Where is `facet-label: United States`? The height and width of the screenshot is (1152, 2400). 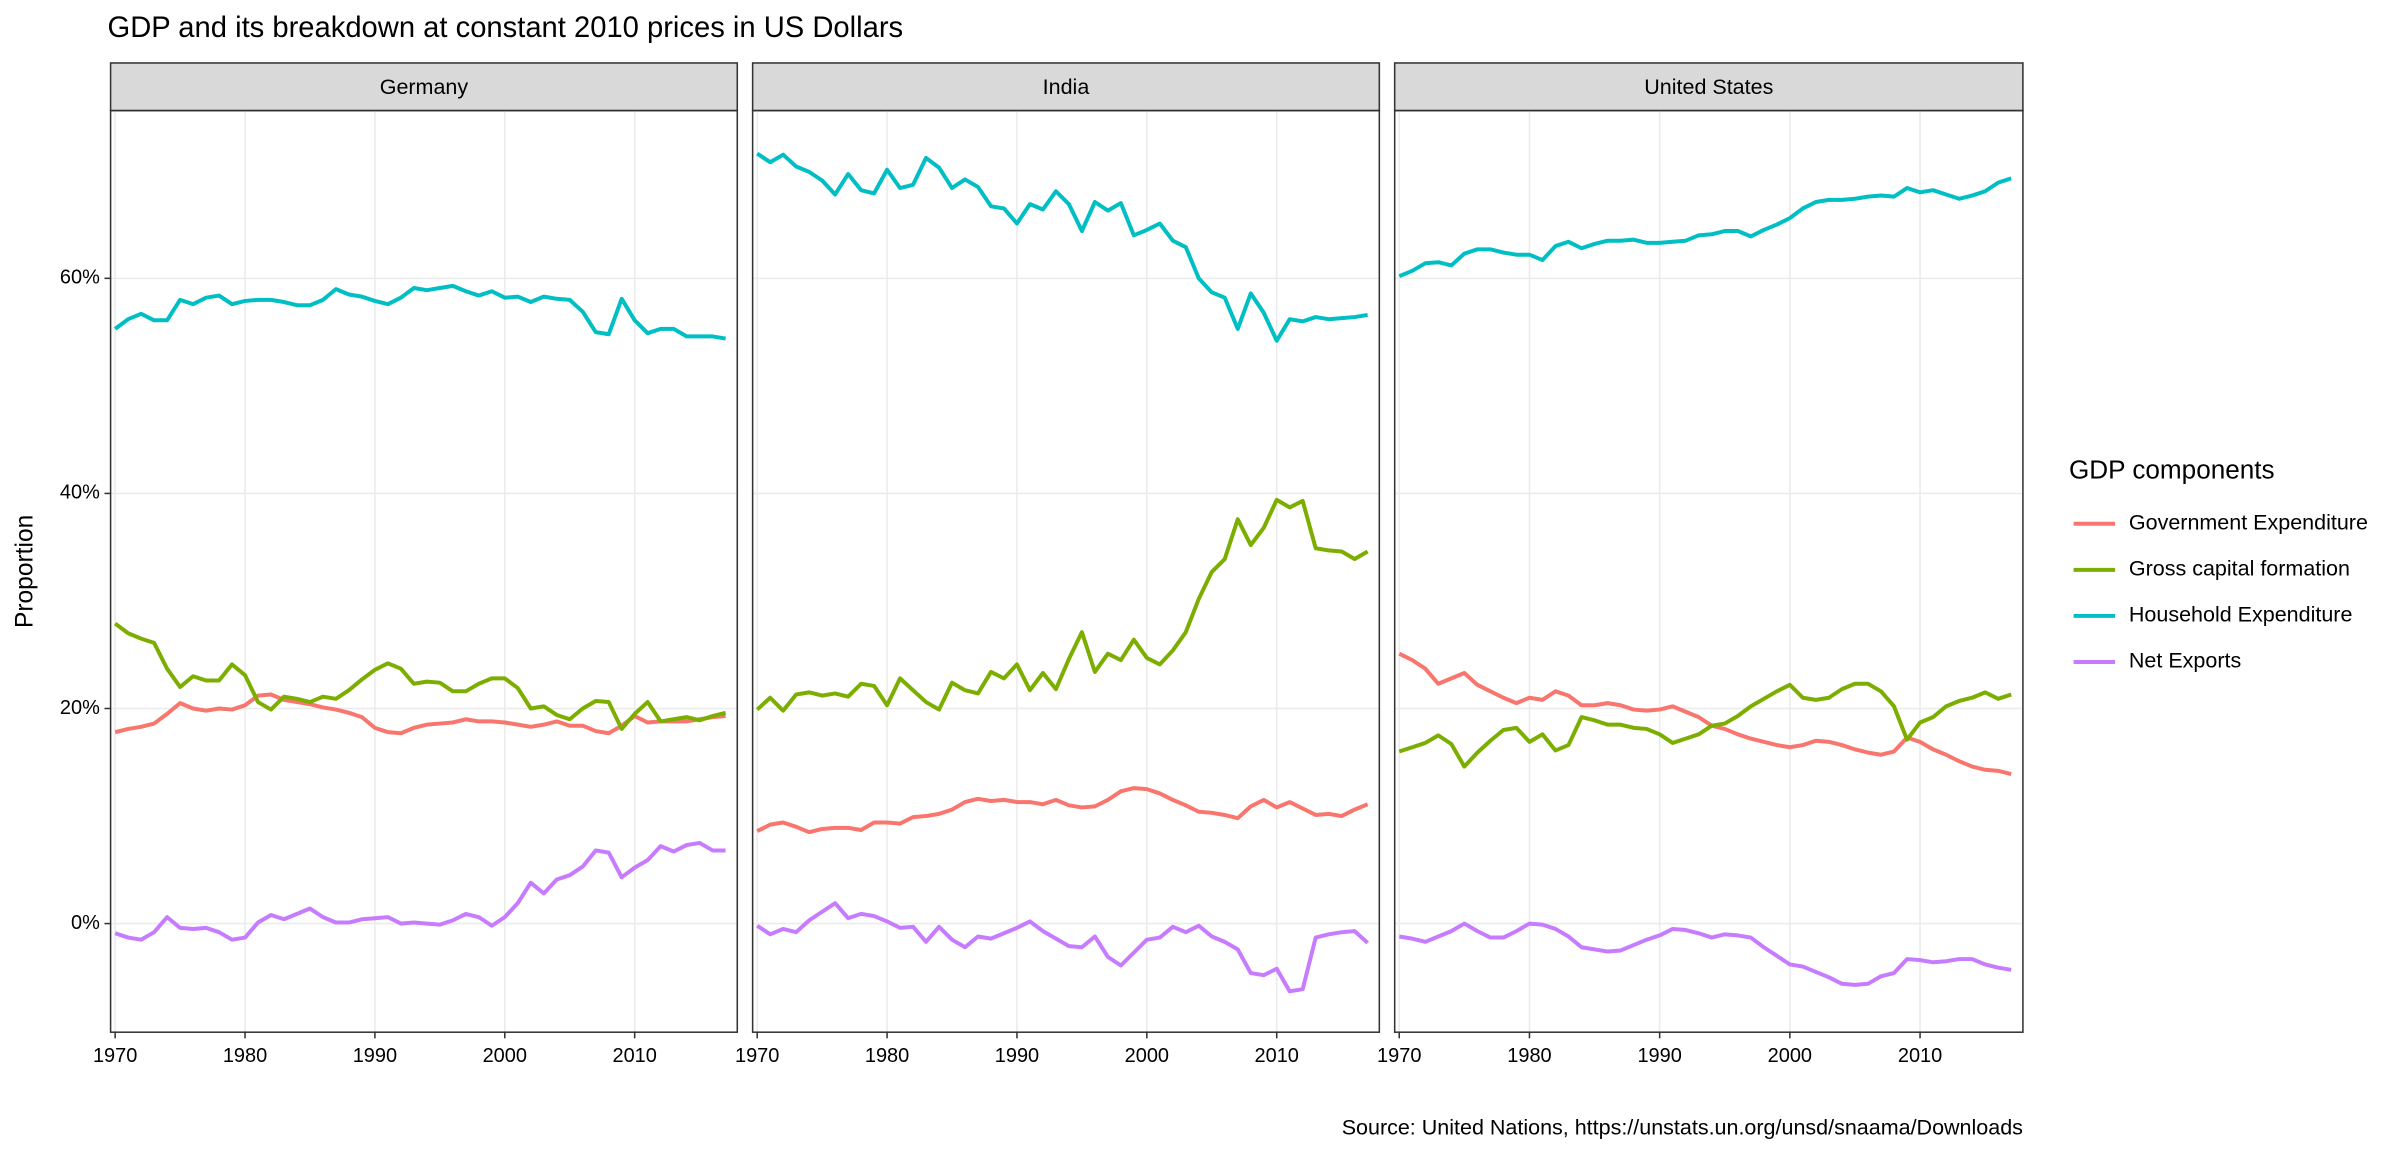 facet-label: United States is located at coordinates (1708, 87).